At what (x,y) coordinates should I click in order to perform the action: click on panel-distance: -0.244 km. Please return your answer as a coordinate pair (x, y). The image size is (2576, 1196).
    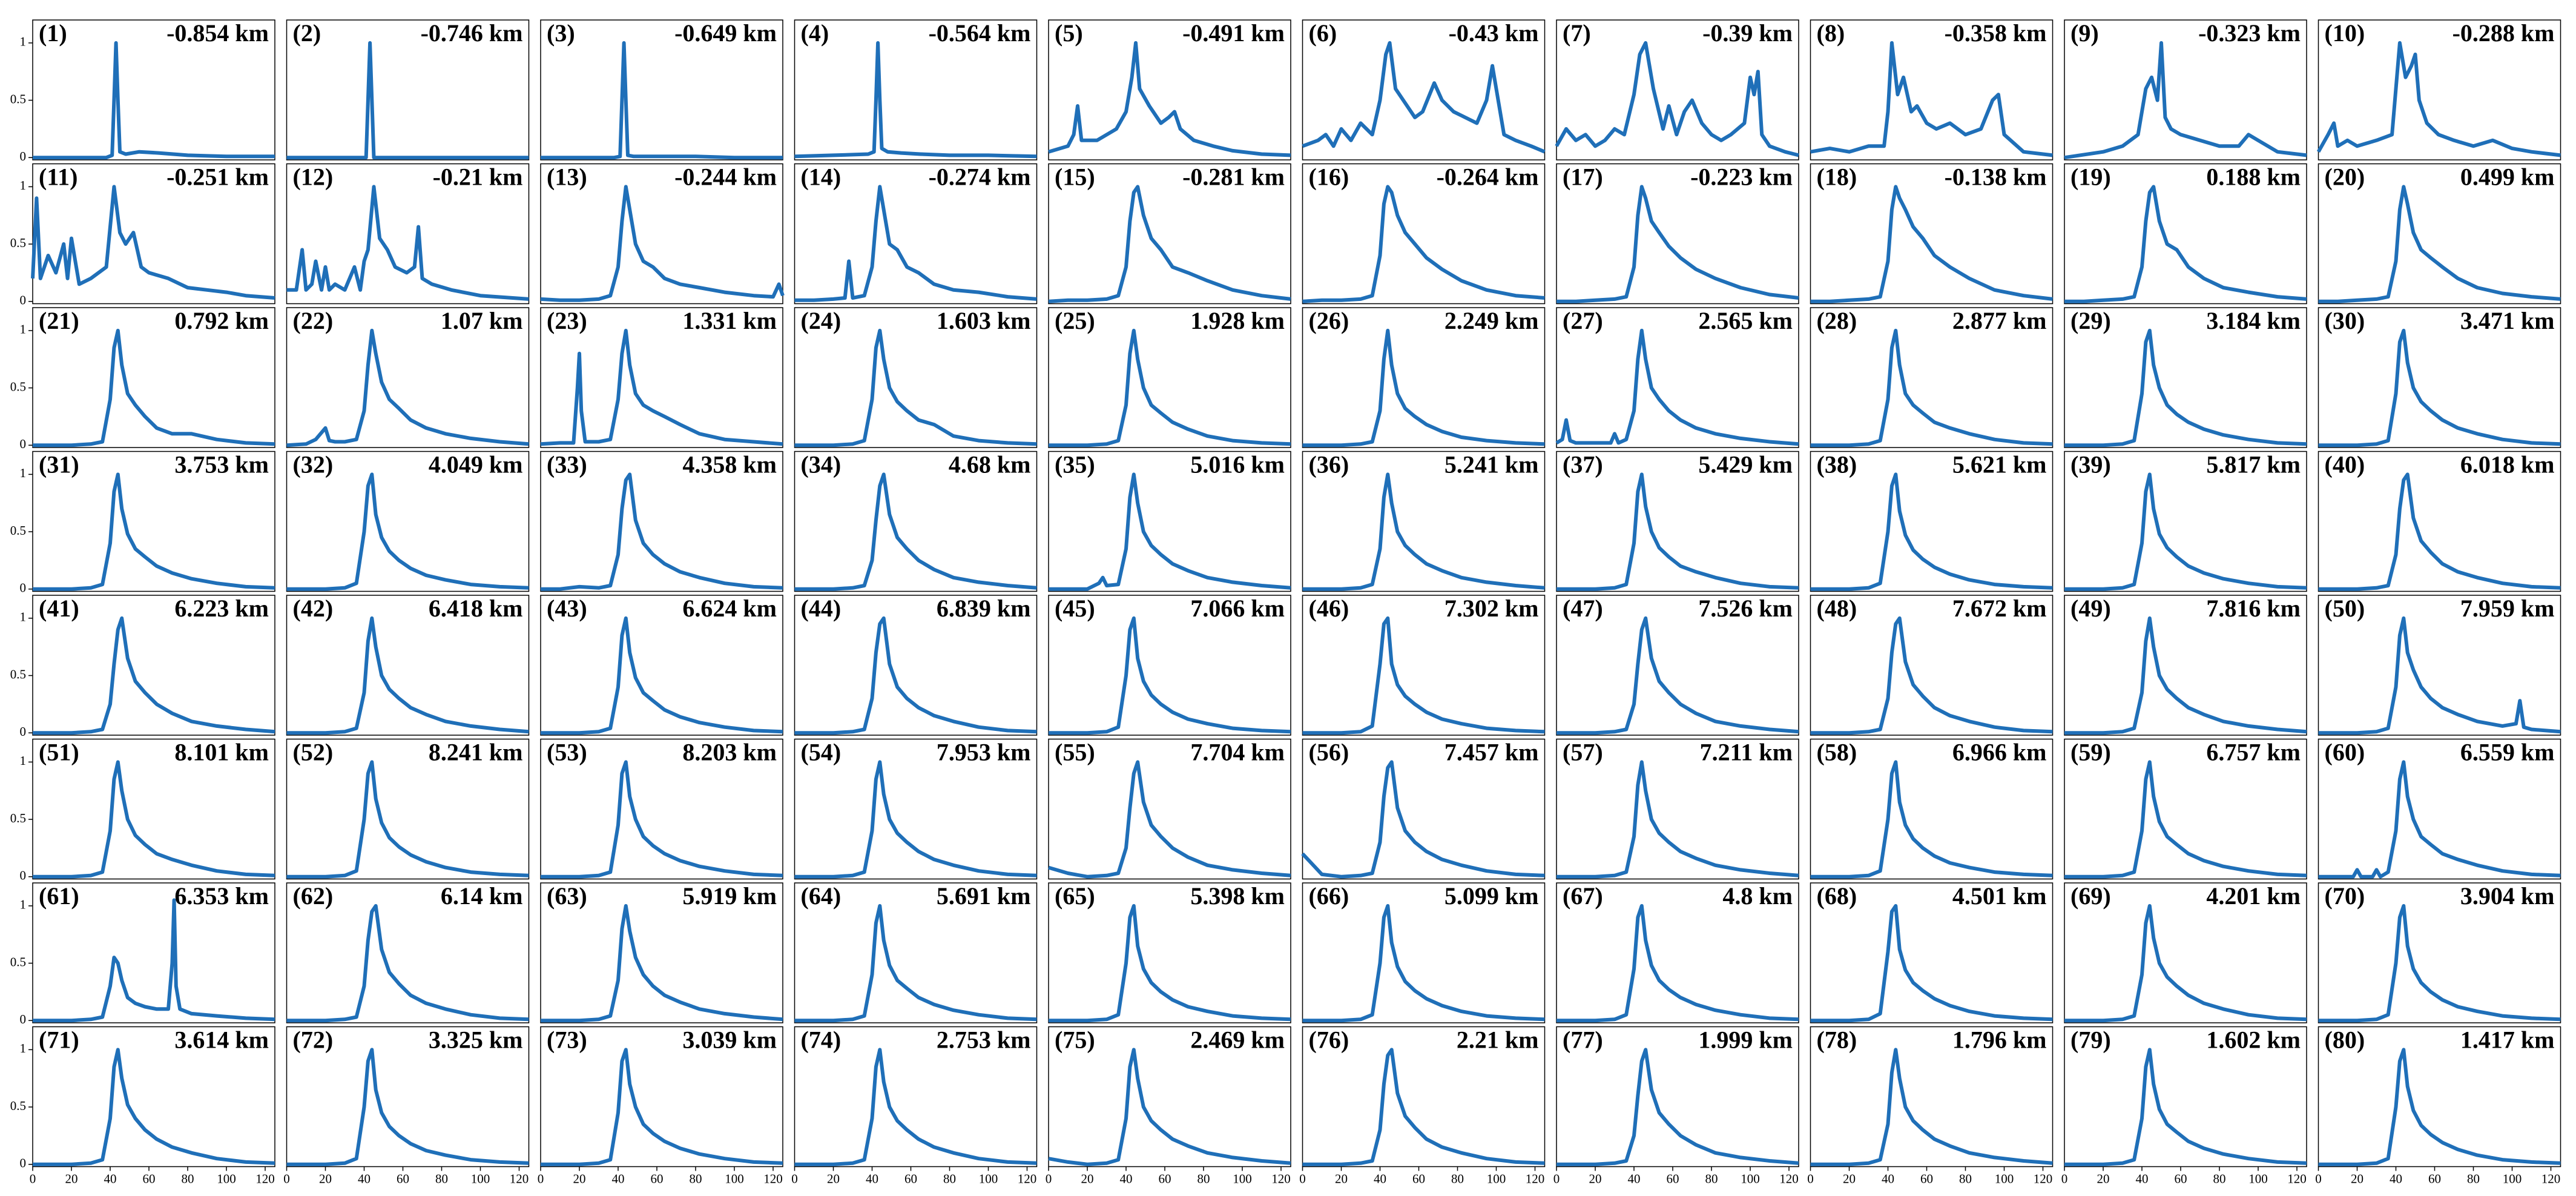
    Looking at the image, I should click on (725, 177).